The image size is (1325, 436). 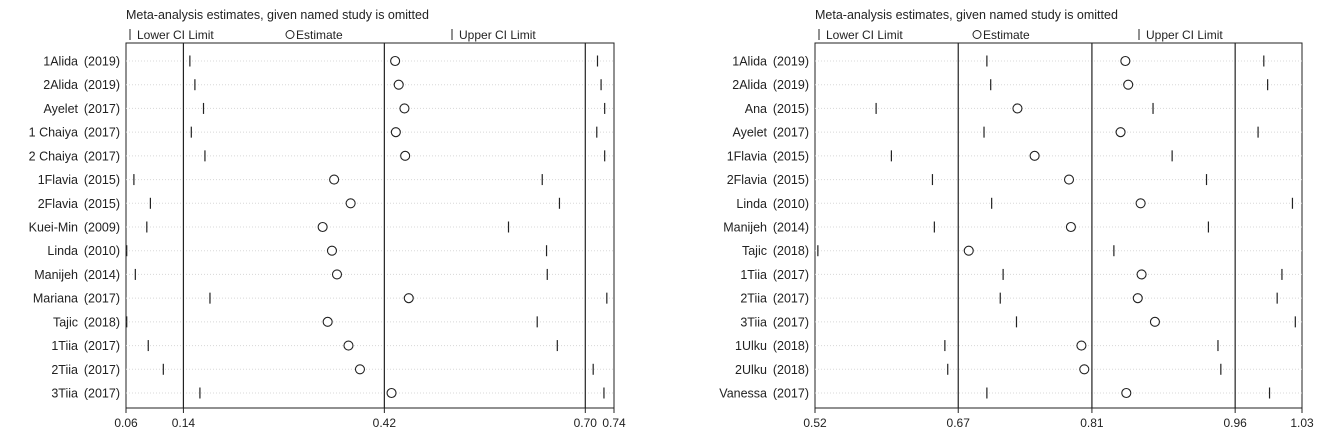 I want to click on study-name-label: 2Alida, so click(x=60, y=85).